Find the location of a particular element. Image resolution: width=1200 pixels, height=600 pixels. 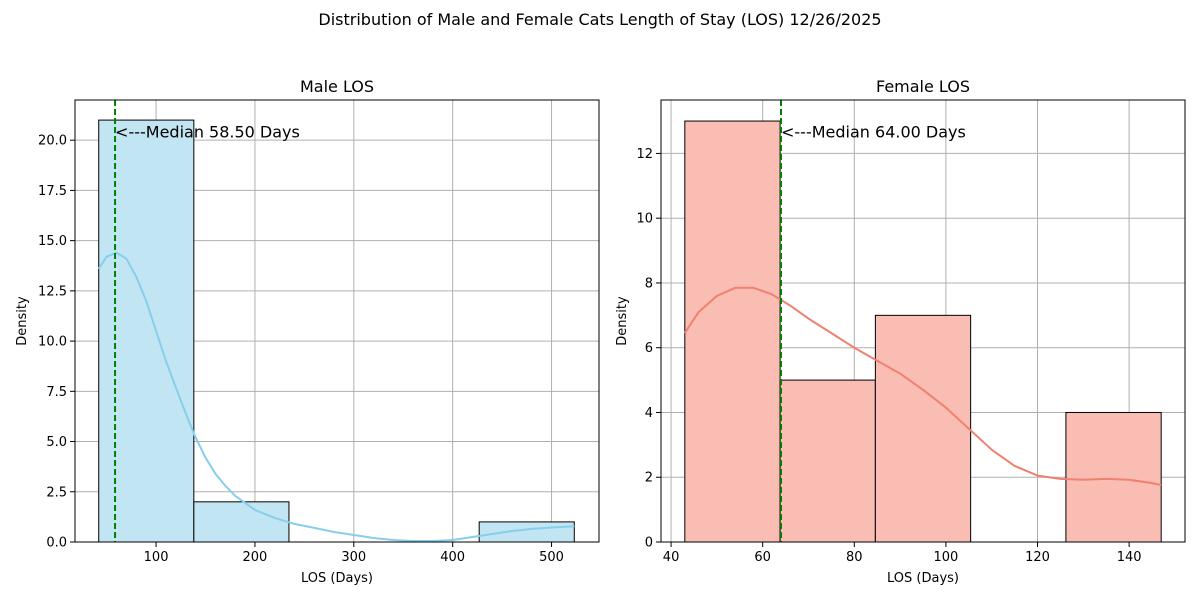

male-x-axis-label: LOS (Days) is located at coordinates (337, 578).